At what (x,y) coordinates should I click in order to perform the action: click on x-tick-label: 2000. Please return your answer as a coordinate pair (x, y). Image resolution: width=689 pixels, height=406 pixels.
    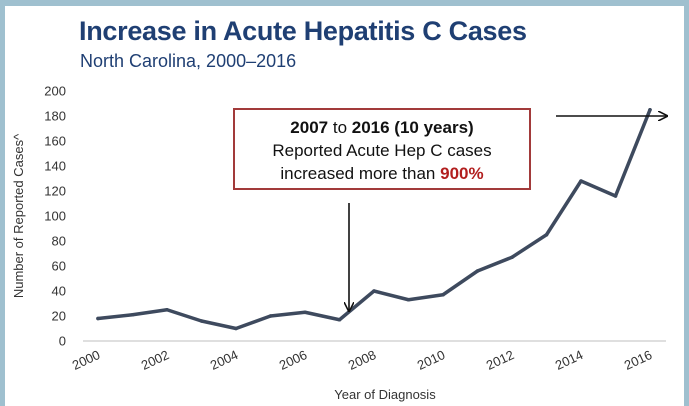
    Looking at the image, I should click on (86, 360).